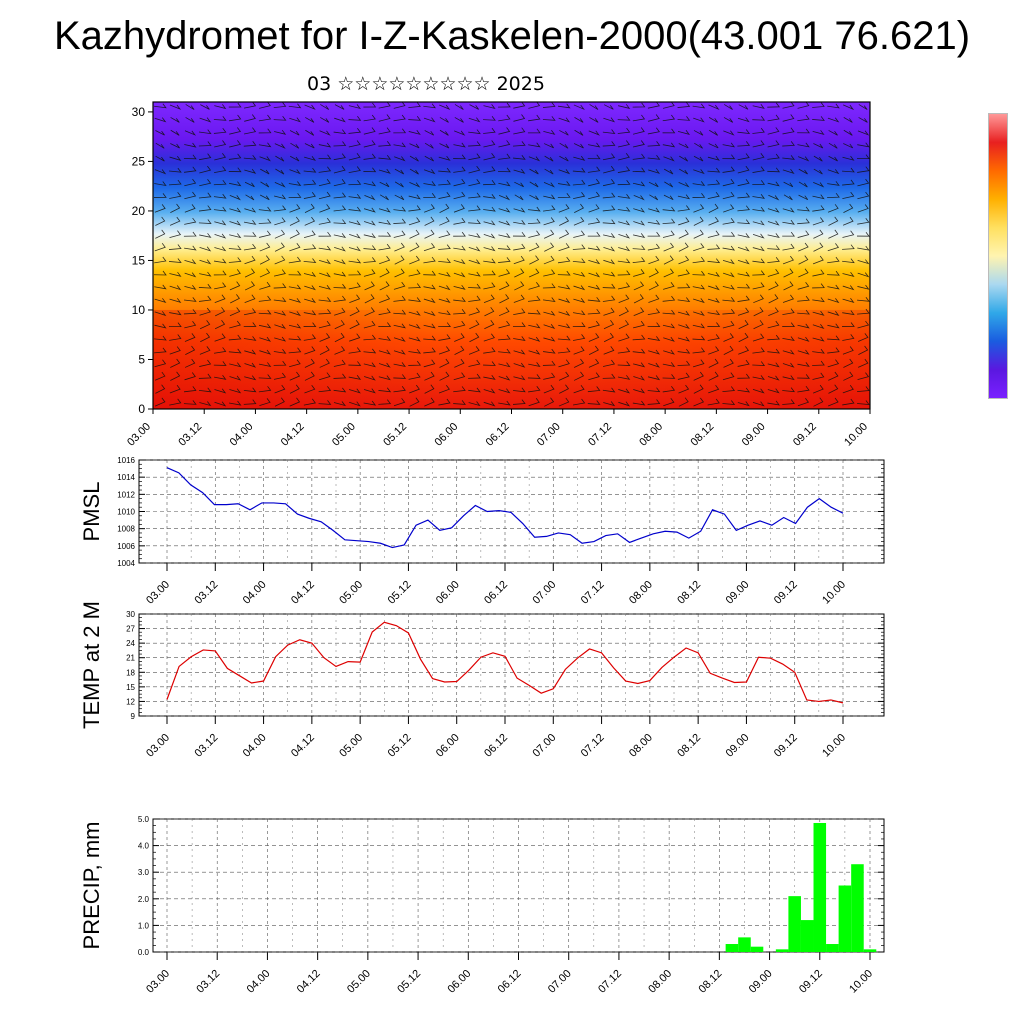 Image resolution: width=1024 pixels, height=1024 pixels. What do you see at coordinates (754, 435) in the screenshot?
I see `x-tick-label: 09.00` at bounding box center [754, 435].